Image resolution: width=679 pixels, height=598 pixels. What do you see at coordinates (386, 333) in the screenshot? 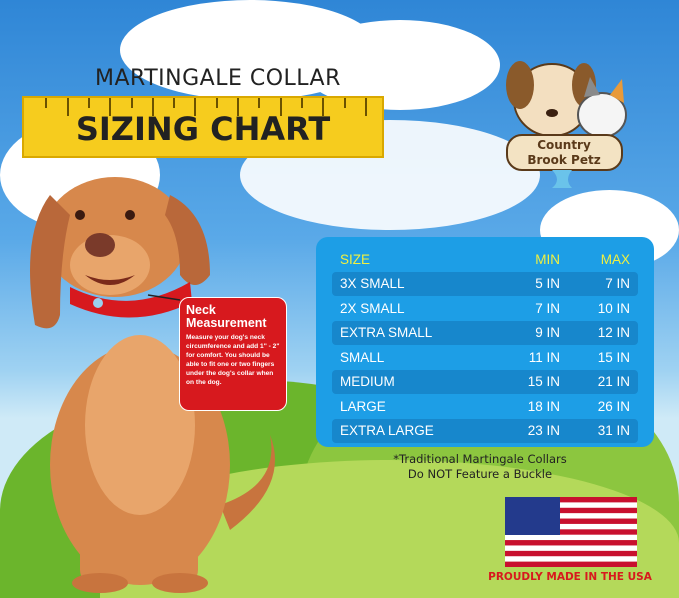
I see `cell-size: EXTRA SMALL` at bounding box center [386, 333].